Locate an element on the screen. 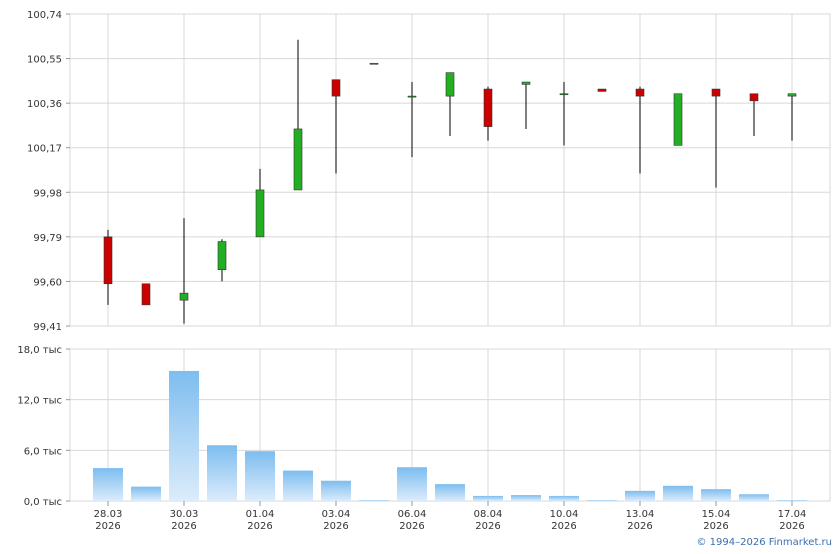 The height and width of the screenshot is (554, 840). y-tick-label: 12,0 тыс is located at coordinates (39, 401).